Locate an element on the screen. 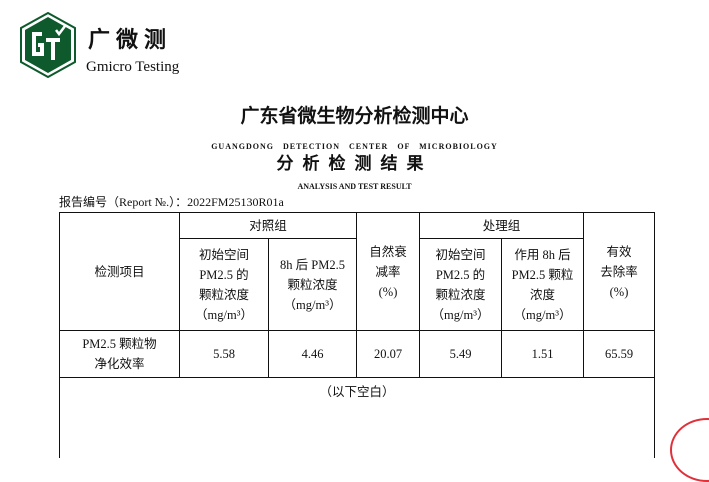 This screenshot has height=482, width=709. header-natural-decay: 自然衰 减率 (%) is located at coordinates (388, 271).